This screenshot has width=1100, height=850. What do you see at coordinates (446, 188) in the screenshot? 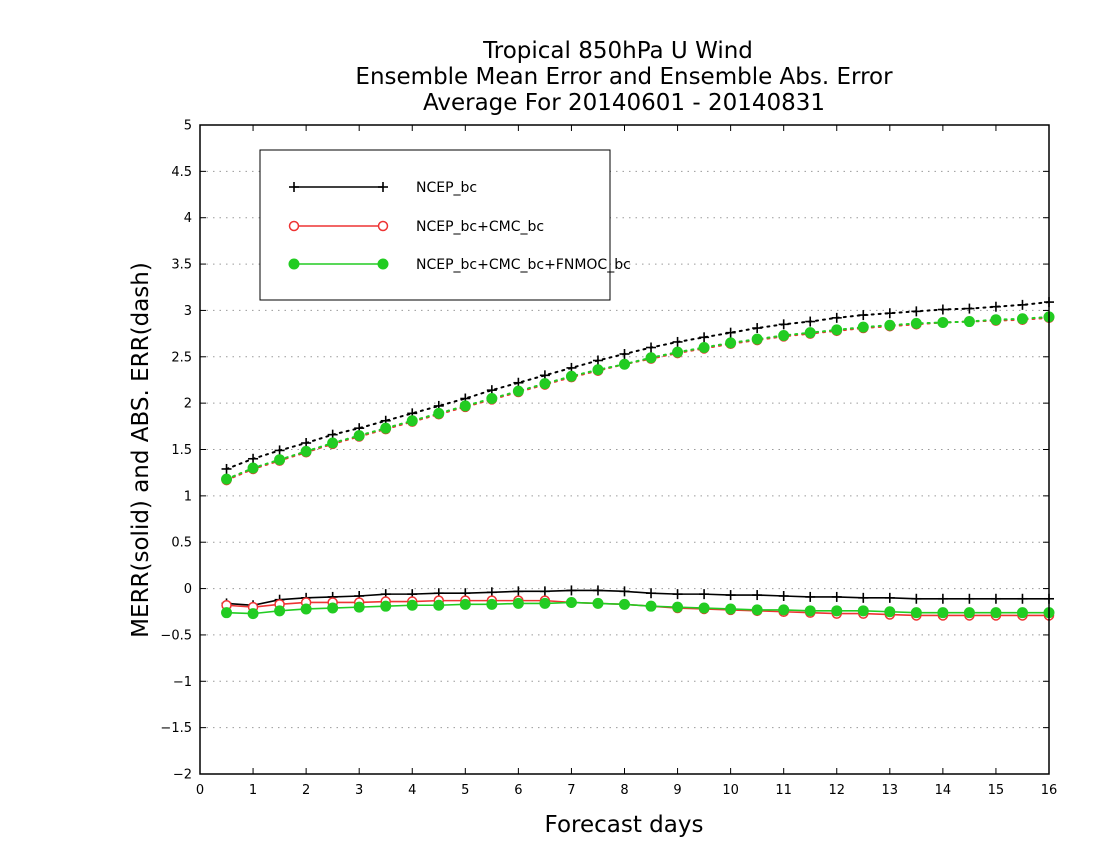
I see `legend-label: NCEP_bc` at bounding box center [446, 188].